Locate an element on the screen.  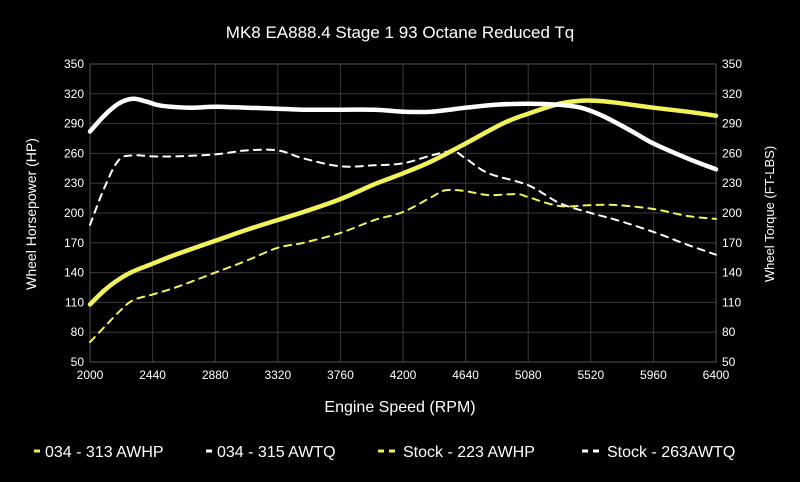
y-tick-label-right: 80 is located at coordinates (729, 332).